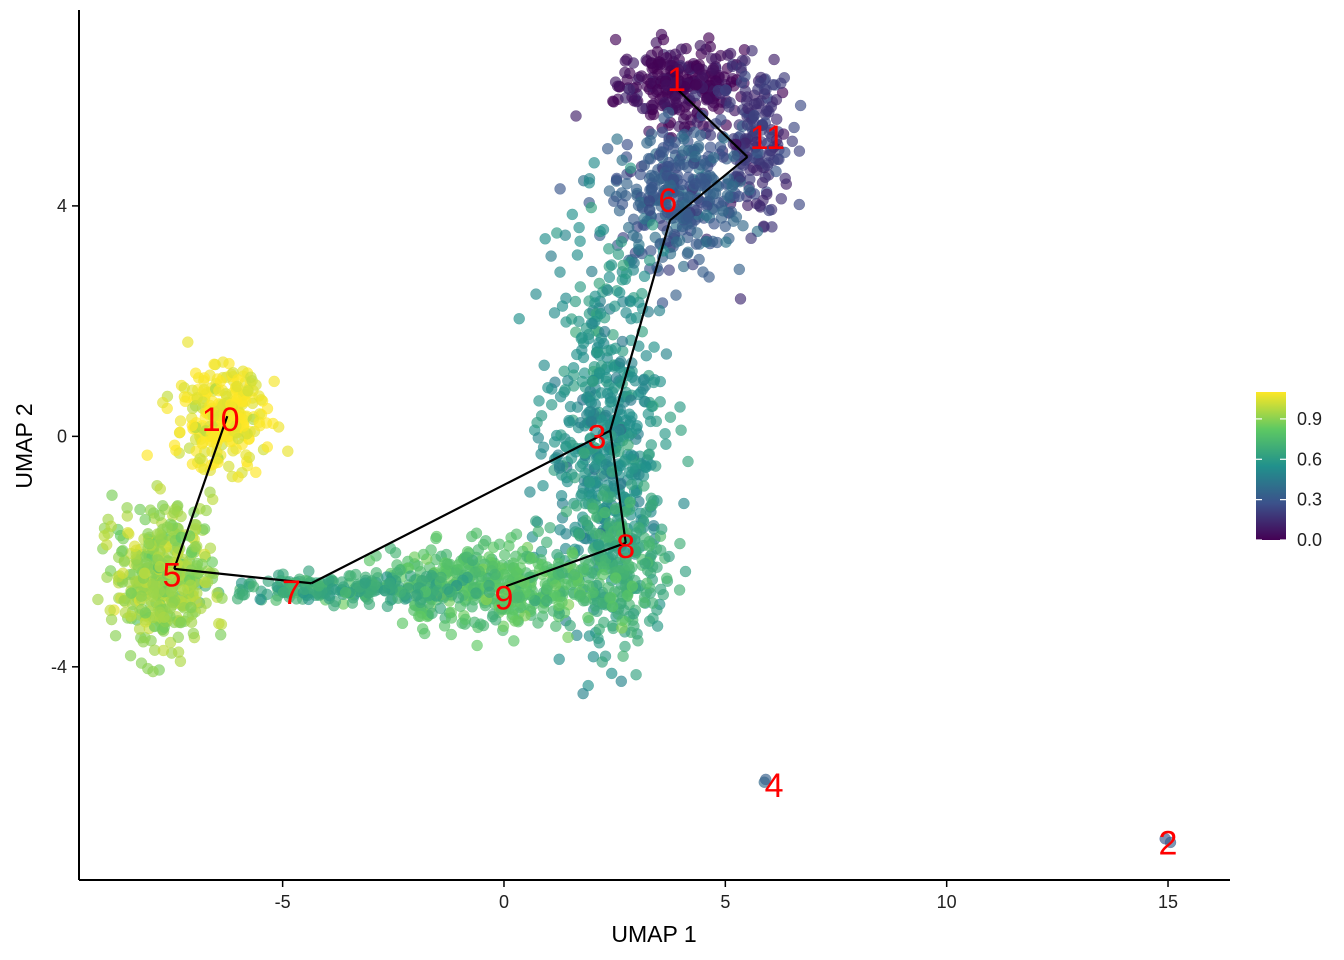 The width and height of the screenshot is (1344, 960). Describe the element at coordinates (1289, 479) in the screenshot. I see `colorbar-ticks: 0.0 0.3 0.6 0.9` at that location.